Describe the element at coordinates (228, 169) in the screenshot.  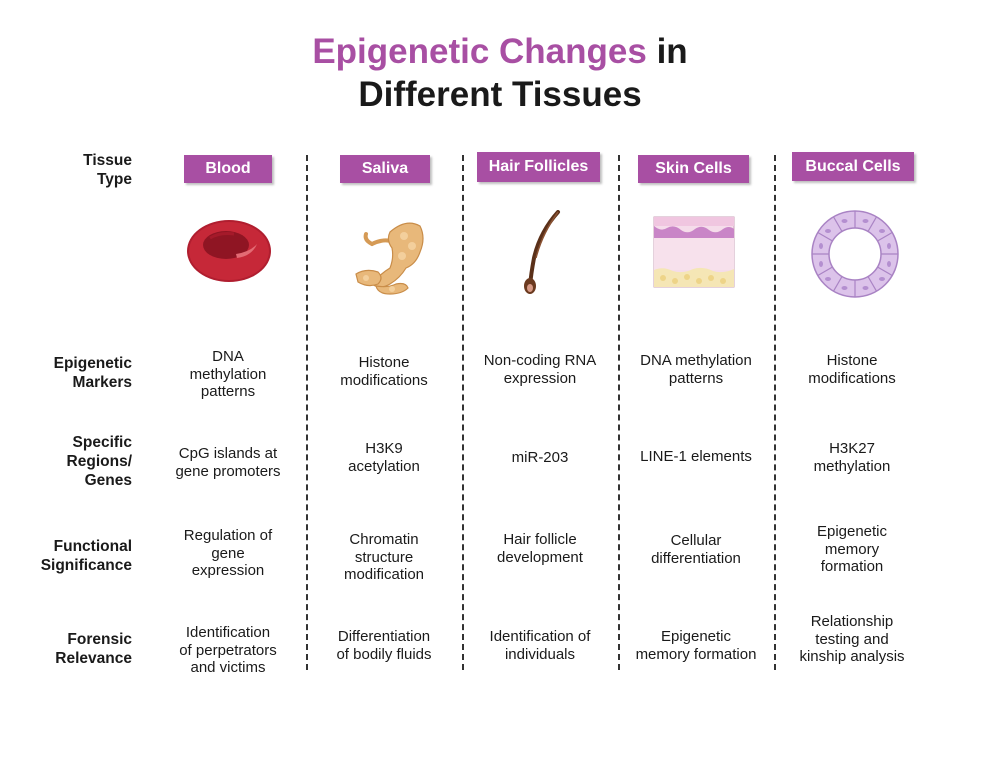
I see `tissue-badge: Blood` at that location.